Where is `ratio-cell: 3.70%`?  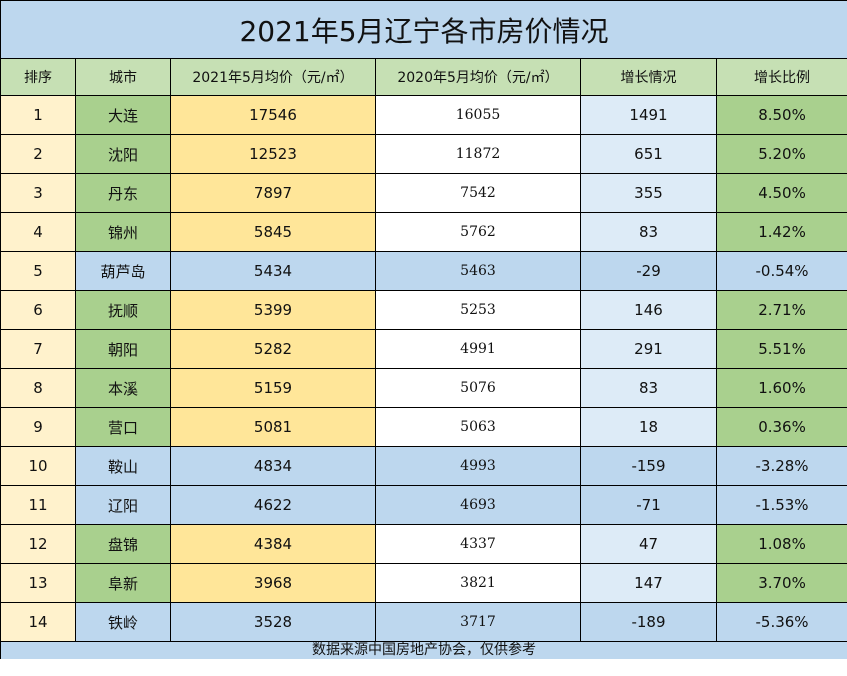
ratio-cell: 3.70% is located at coordinates (781, 583).